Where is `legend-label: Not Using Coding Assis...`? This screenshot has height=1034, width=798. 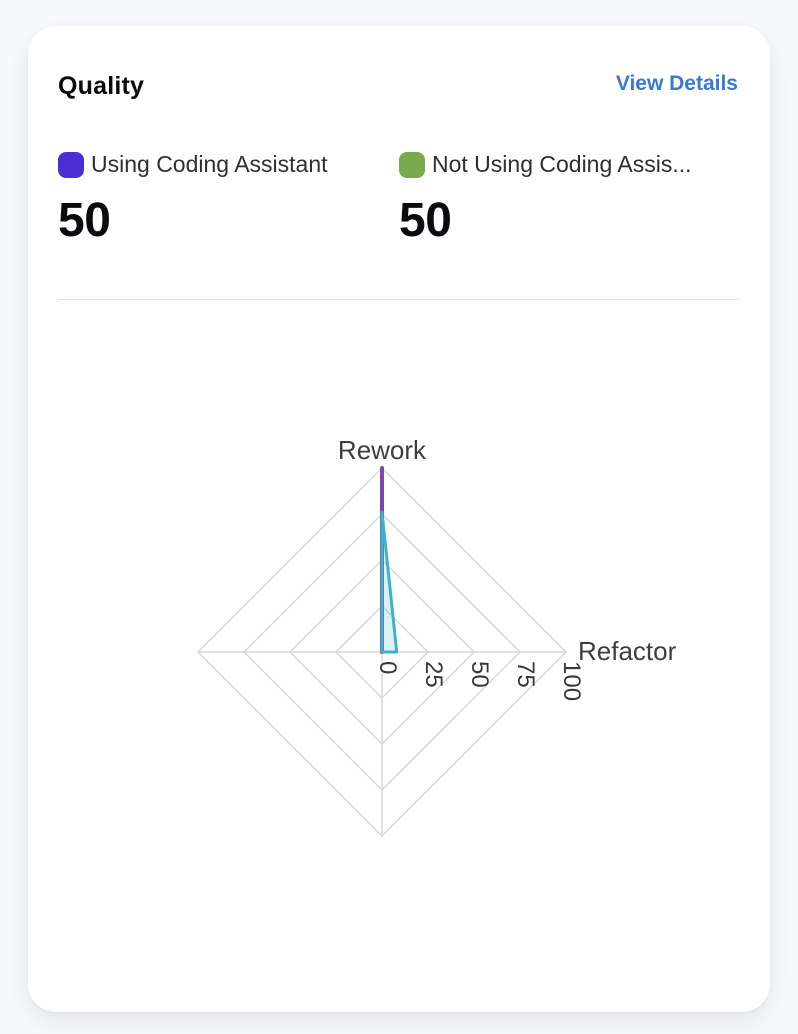
legend-label: Not Using Coding Assis... is located at coordinates (562, 164).